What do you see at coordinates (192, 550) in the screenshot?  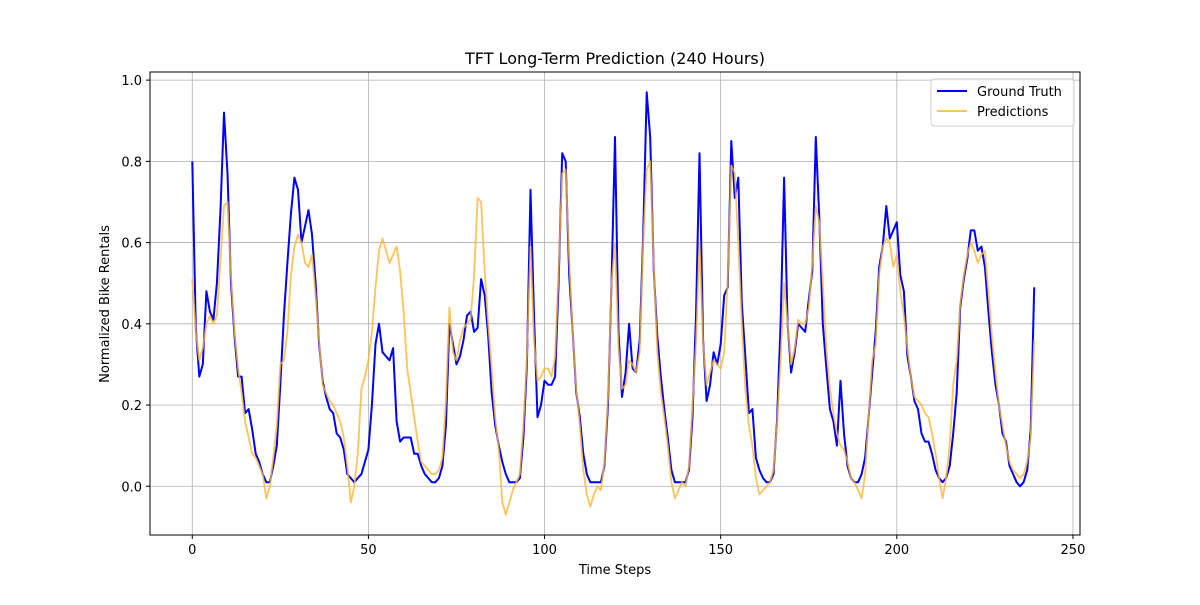 I see `x-tick-label: 0` at bounding box center [192, 550].